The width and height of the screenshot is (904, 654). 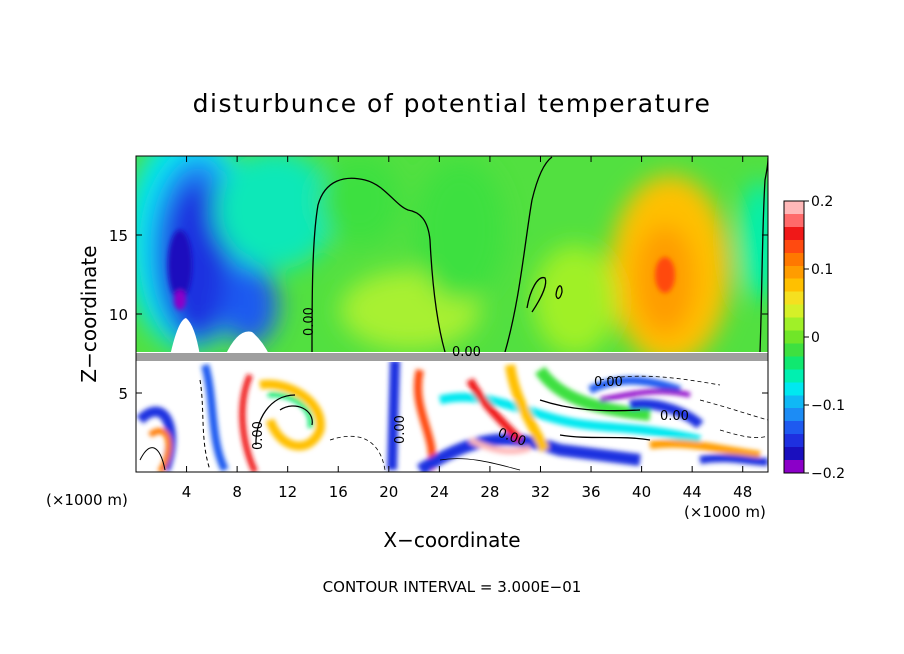 I want to click on colorbar-ticks: 0.2 0.1 0 −0.1 −0.2, so click(x=824, y=338).